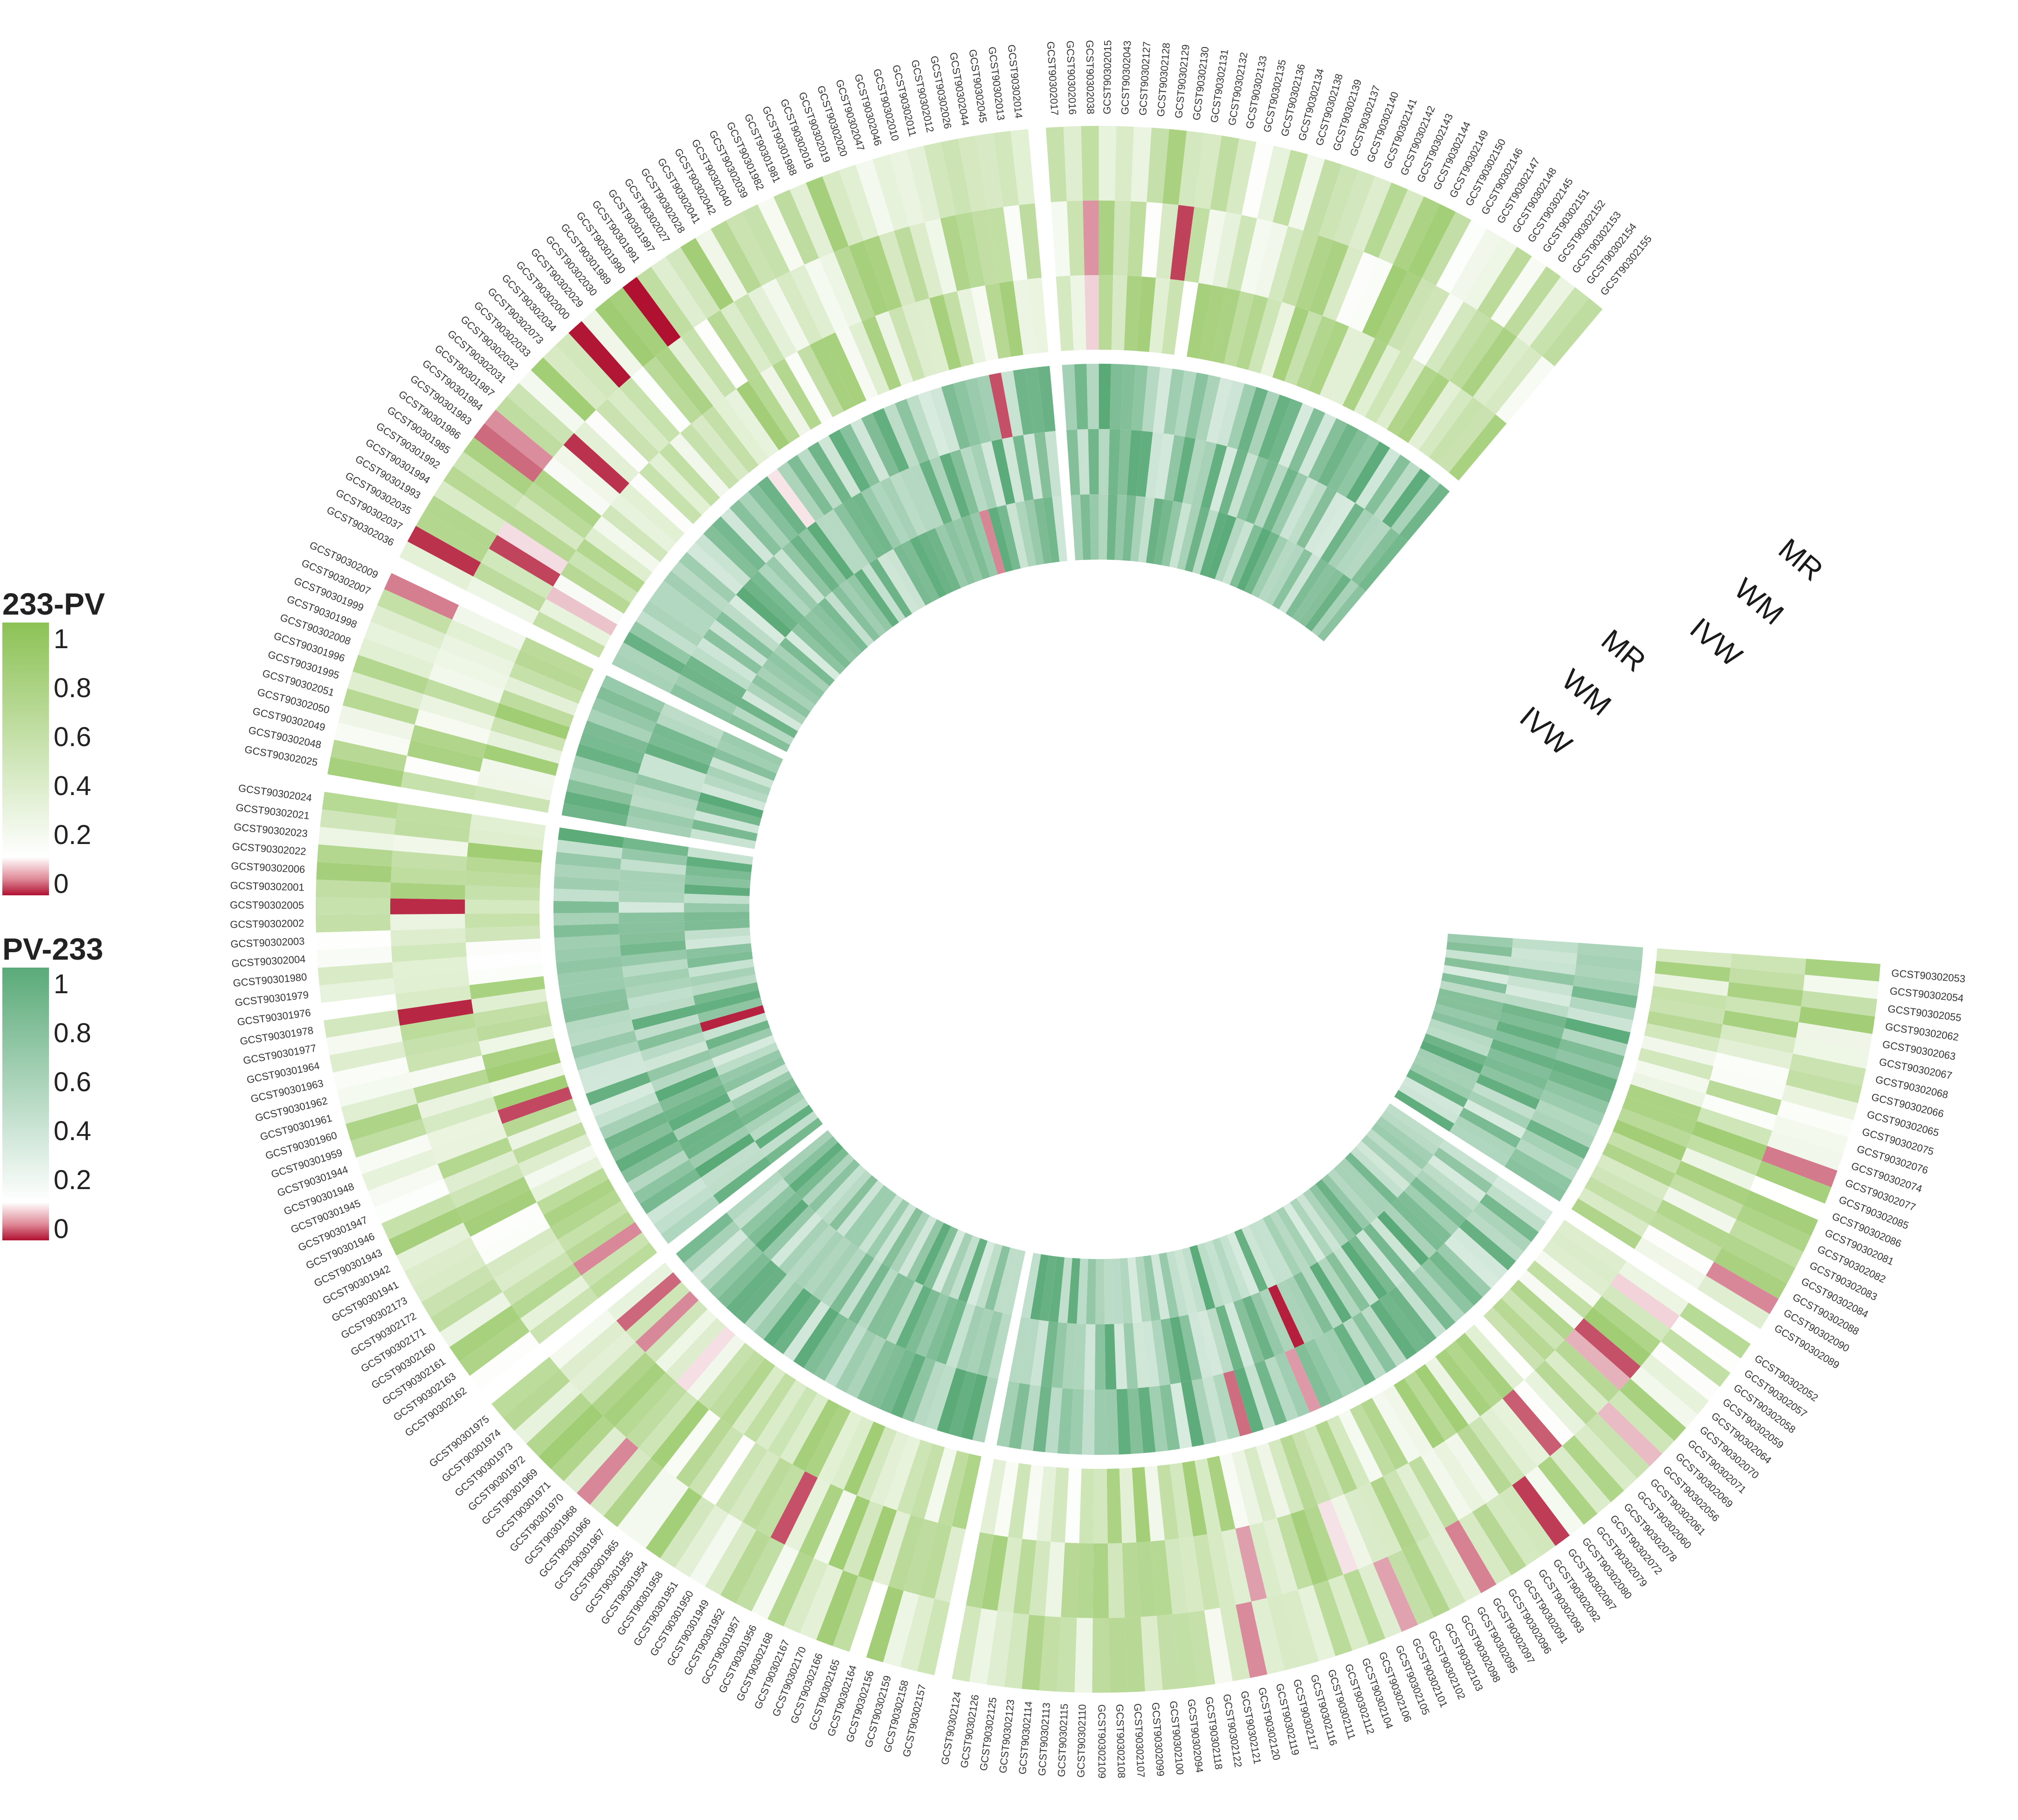  What do you see at coordinates (600, 1237) in the screenshot?
I see `outer-cell-ivw-GCST90302160` at bounding box center [600, 1237].